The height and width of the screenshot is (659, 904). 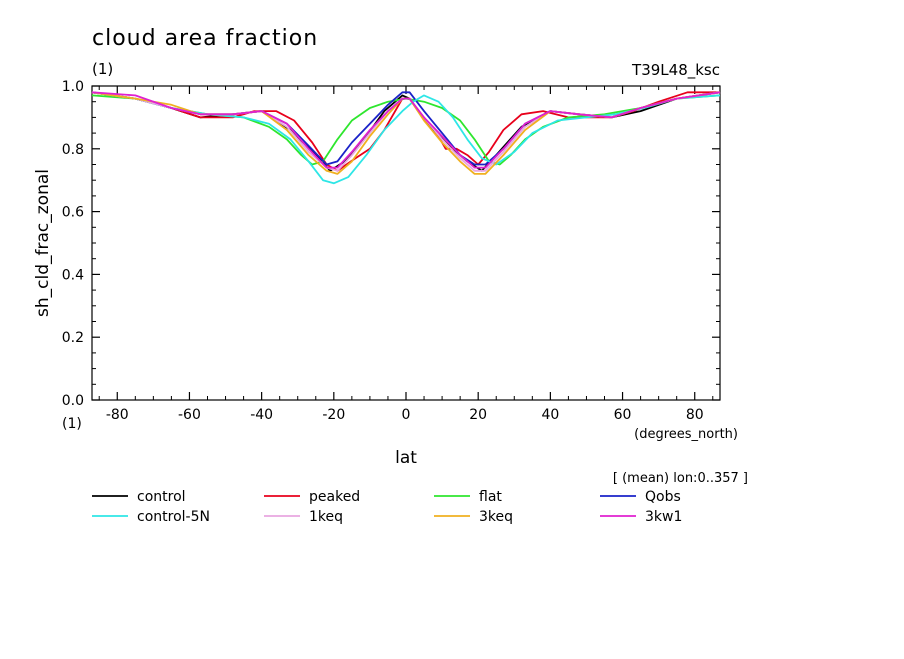 I want to click on x-tick-label: -20, so click(x=333, y=415).